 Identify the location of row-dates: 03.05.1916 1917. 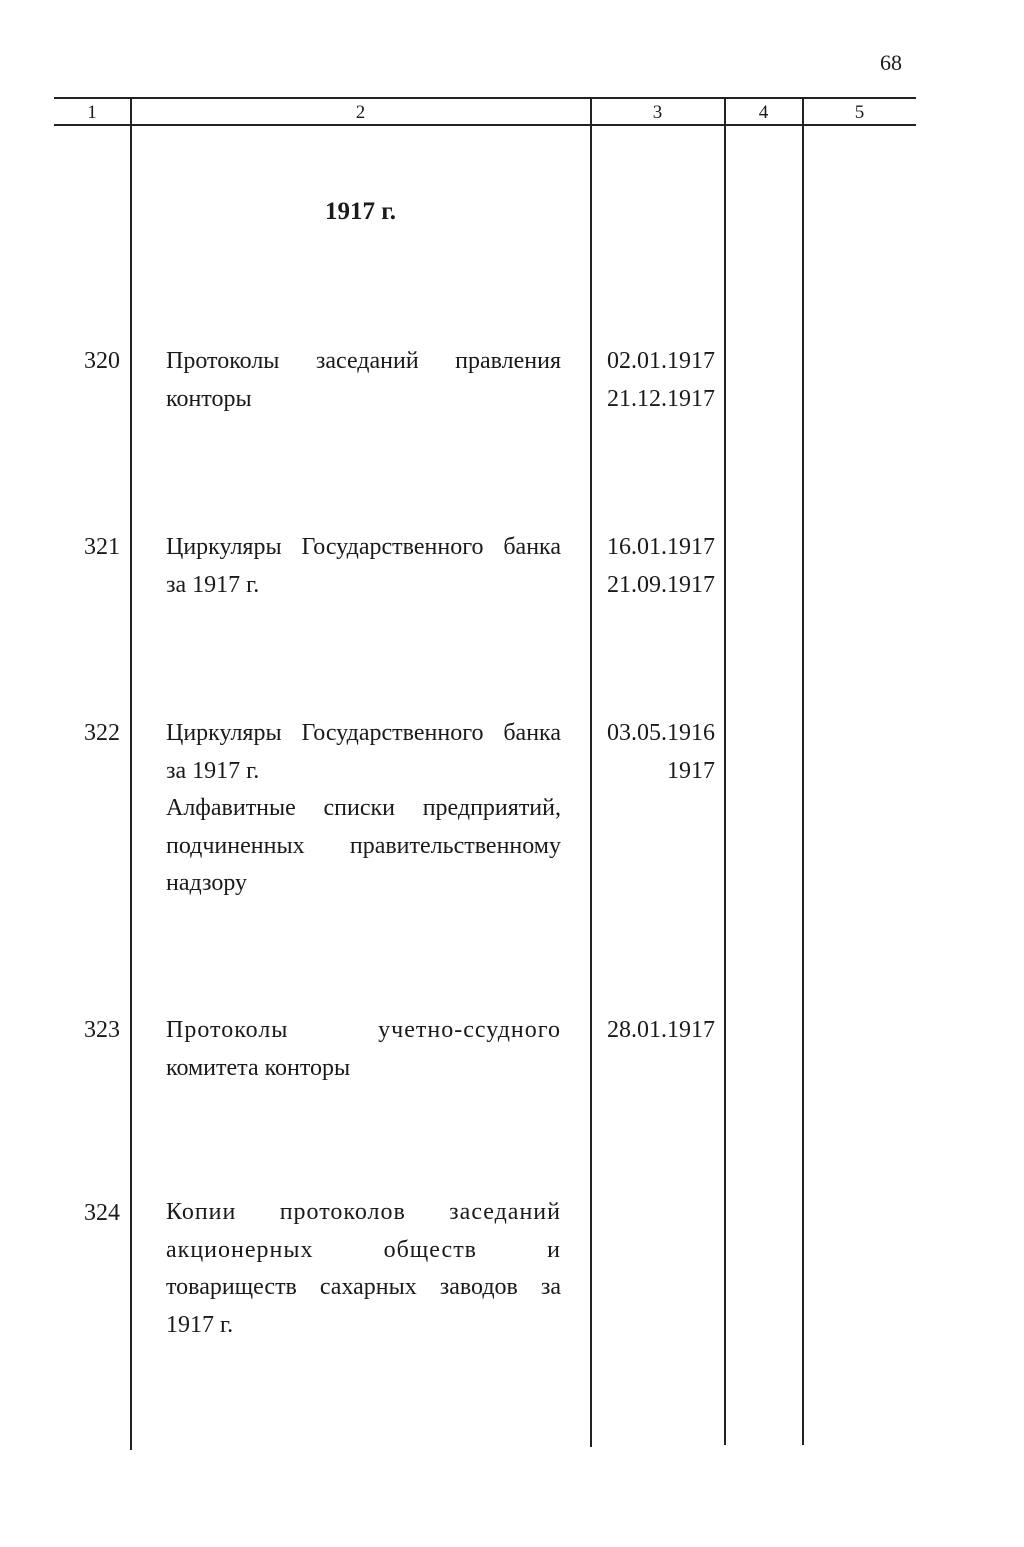
(653, 752).